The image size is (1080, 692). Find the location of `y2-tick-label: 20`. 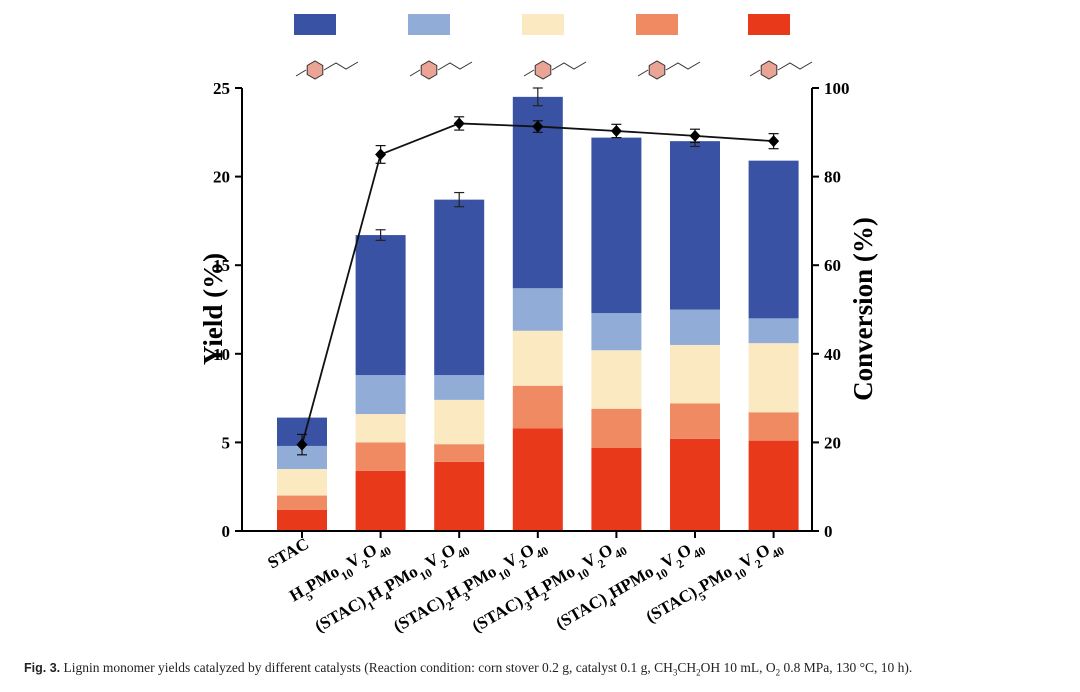

y2-tick-label: 20 is located at coordinates (832, 442).